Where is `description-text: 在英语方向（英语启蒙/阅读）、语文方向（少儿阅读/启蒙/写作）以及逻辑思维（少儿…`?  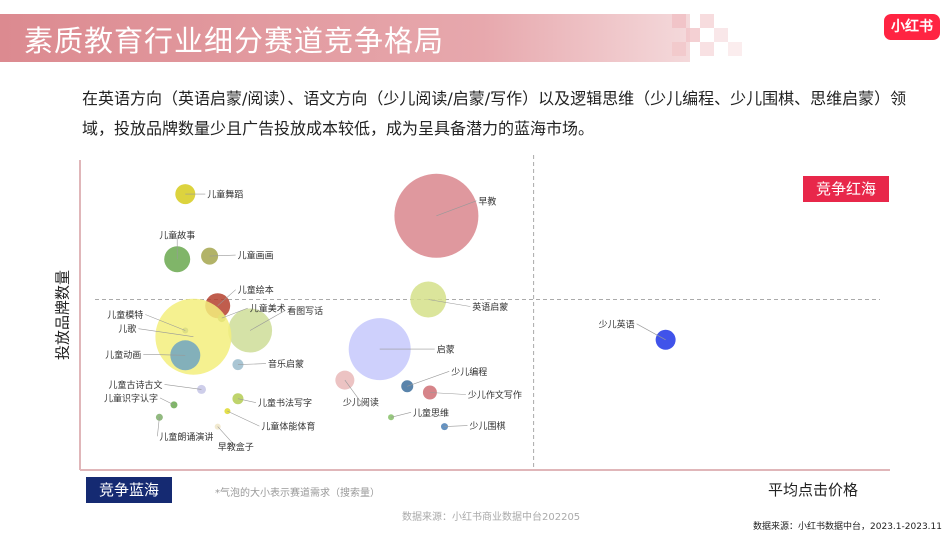
description-text: 在英语方向（英语启蒙/阅读）、语文方向（少儿阅读/启蒙/写作）以及逻辑思维（少儿… is located at coordinates (494, 113).